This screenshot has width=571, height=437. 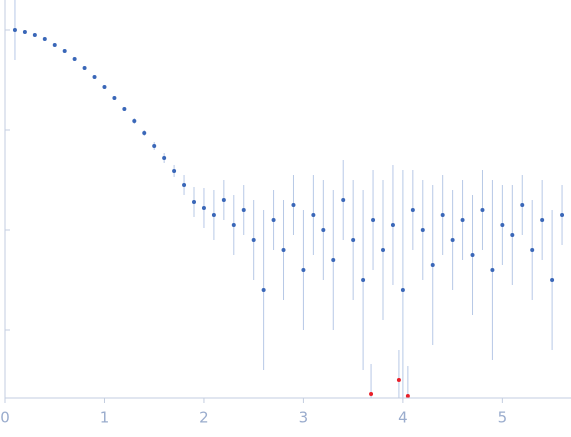 What do you see at coordinates (403, 418) in the screenshot?
I see `x-tick-label: 4` at bounding box center [403, 418].